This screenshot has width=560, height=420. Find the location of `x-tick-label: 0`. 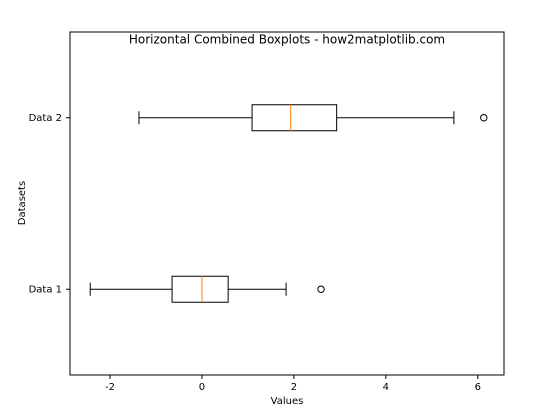

x-tick-label: 0 is located at coordinates (202, 387).